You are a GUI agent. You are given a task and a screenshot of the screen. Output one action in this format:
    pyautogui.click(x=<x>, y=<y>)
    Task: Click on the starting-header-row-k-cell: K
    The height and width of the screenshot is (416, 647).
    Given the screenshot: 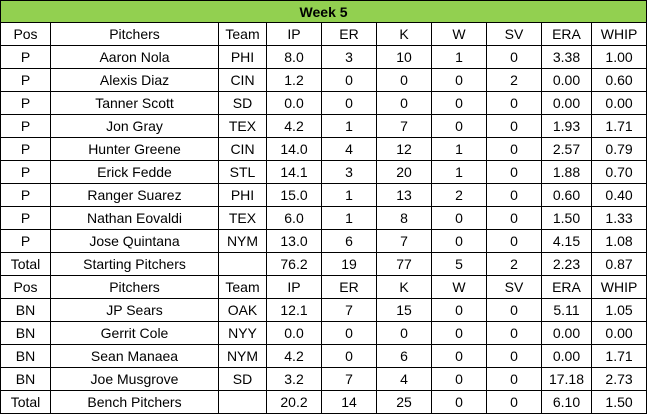 What is the action you would take?
    pyautogui.click(x=404, y=34)
    